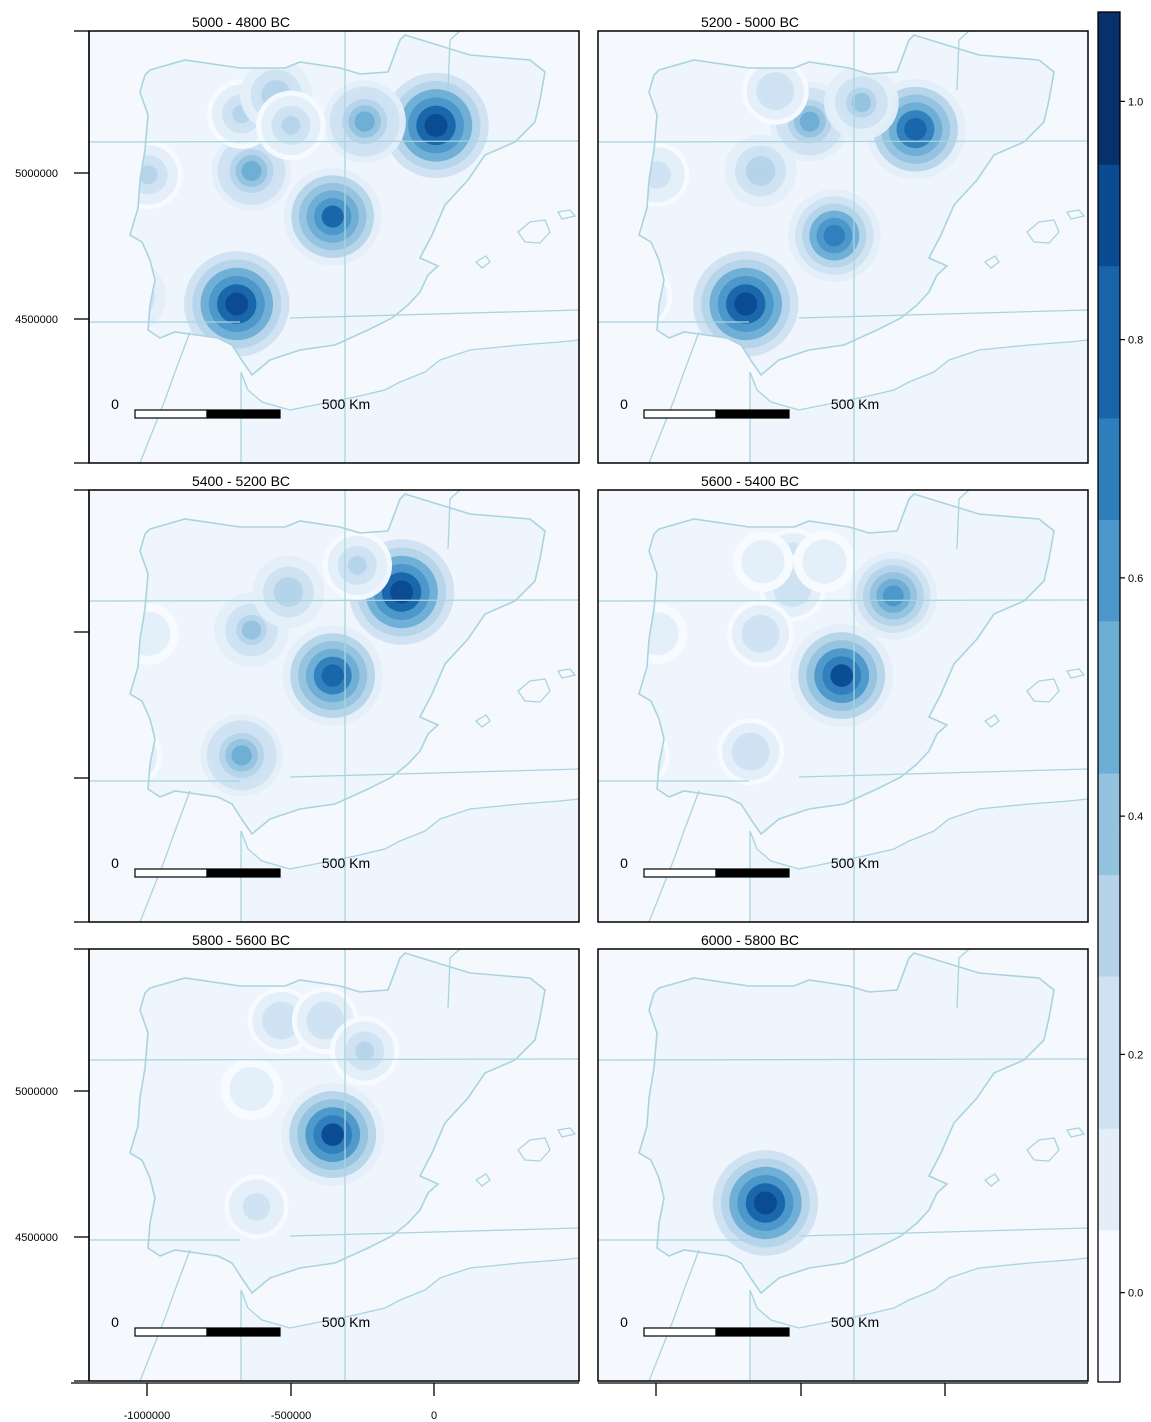 The width and height of the screenshot is (1151, 1422). Describe the element at coordinates (147, 1416) in the screenshot. I see `x-tick-label: -1000000` at that location.